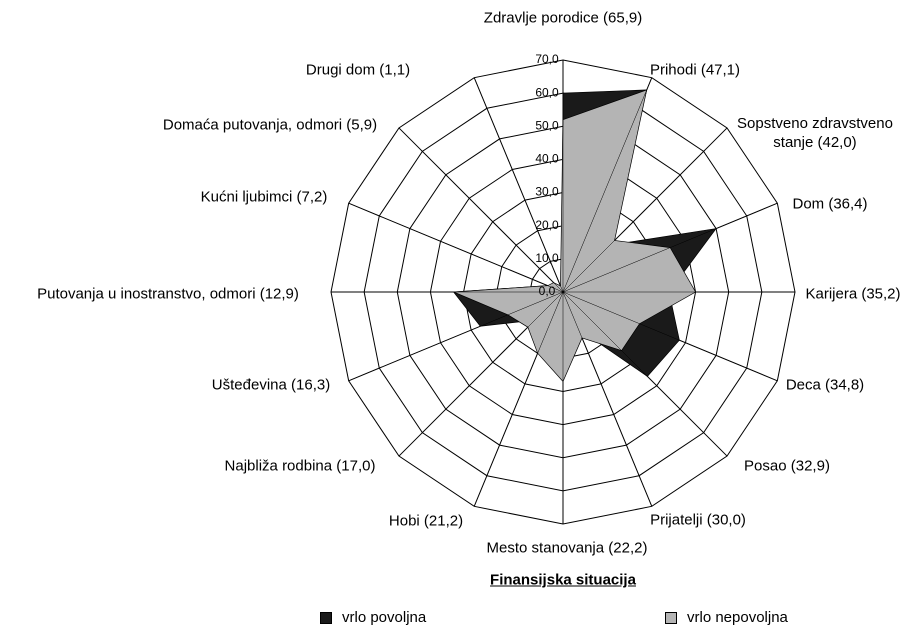  What do you see at coordinates (698, 520) in the screenshot?
I see `category-label: Prijatelji (30,0)` at bounding box center [698, 520].